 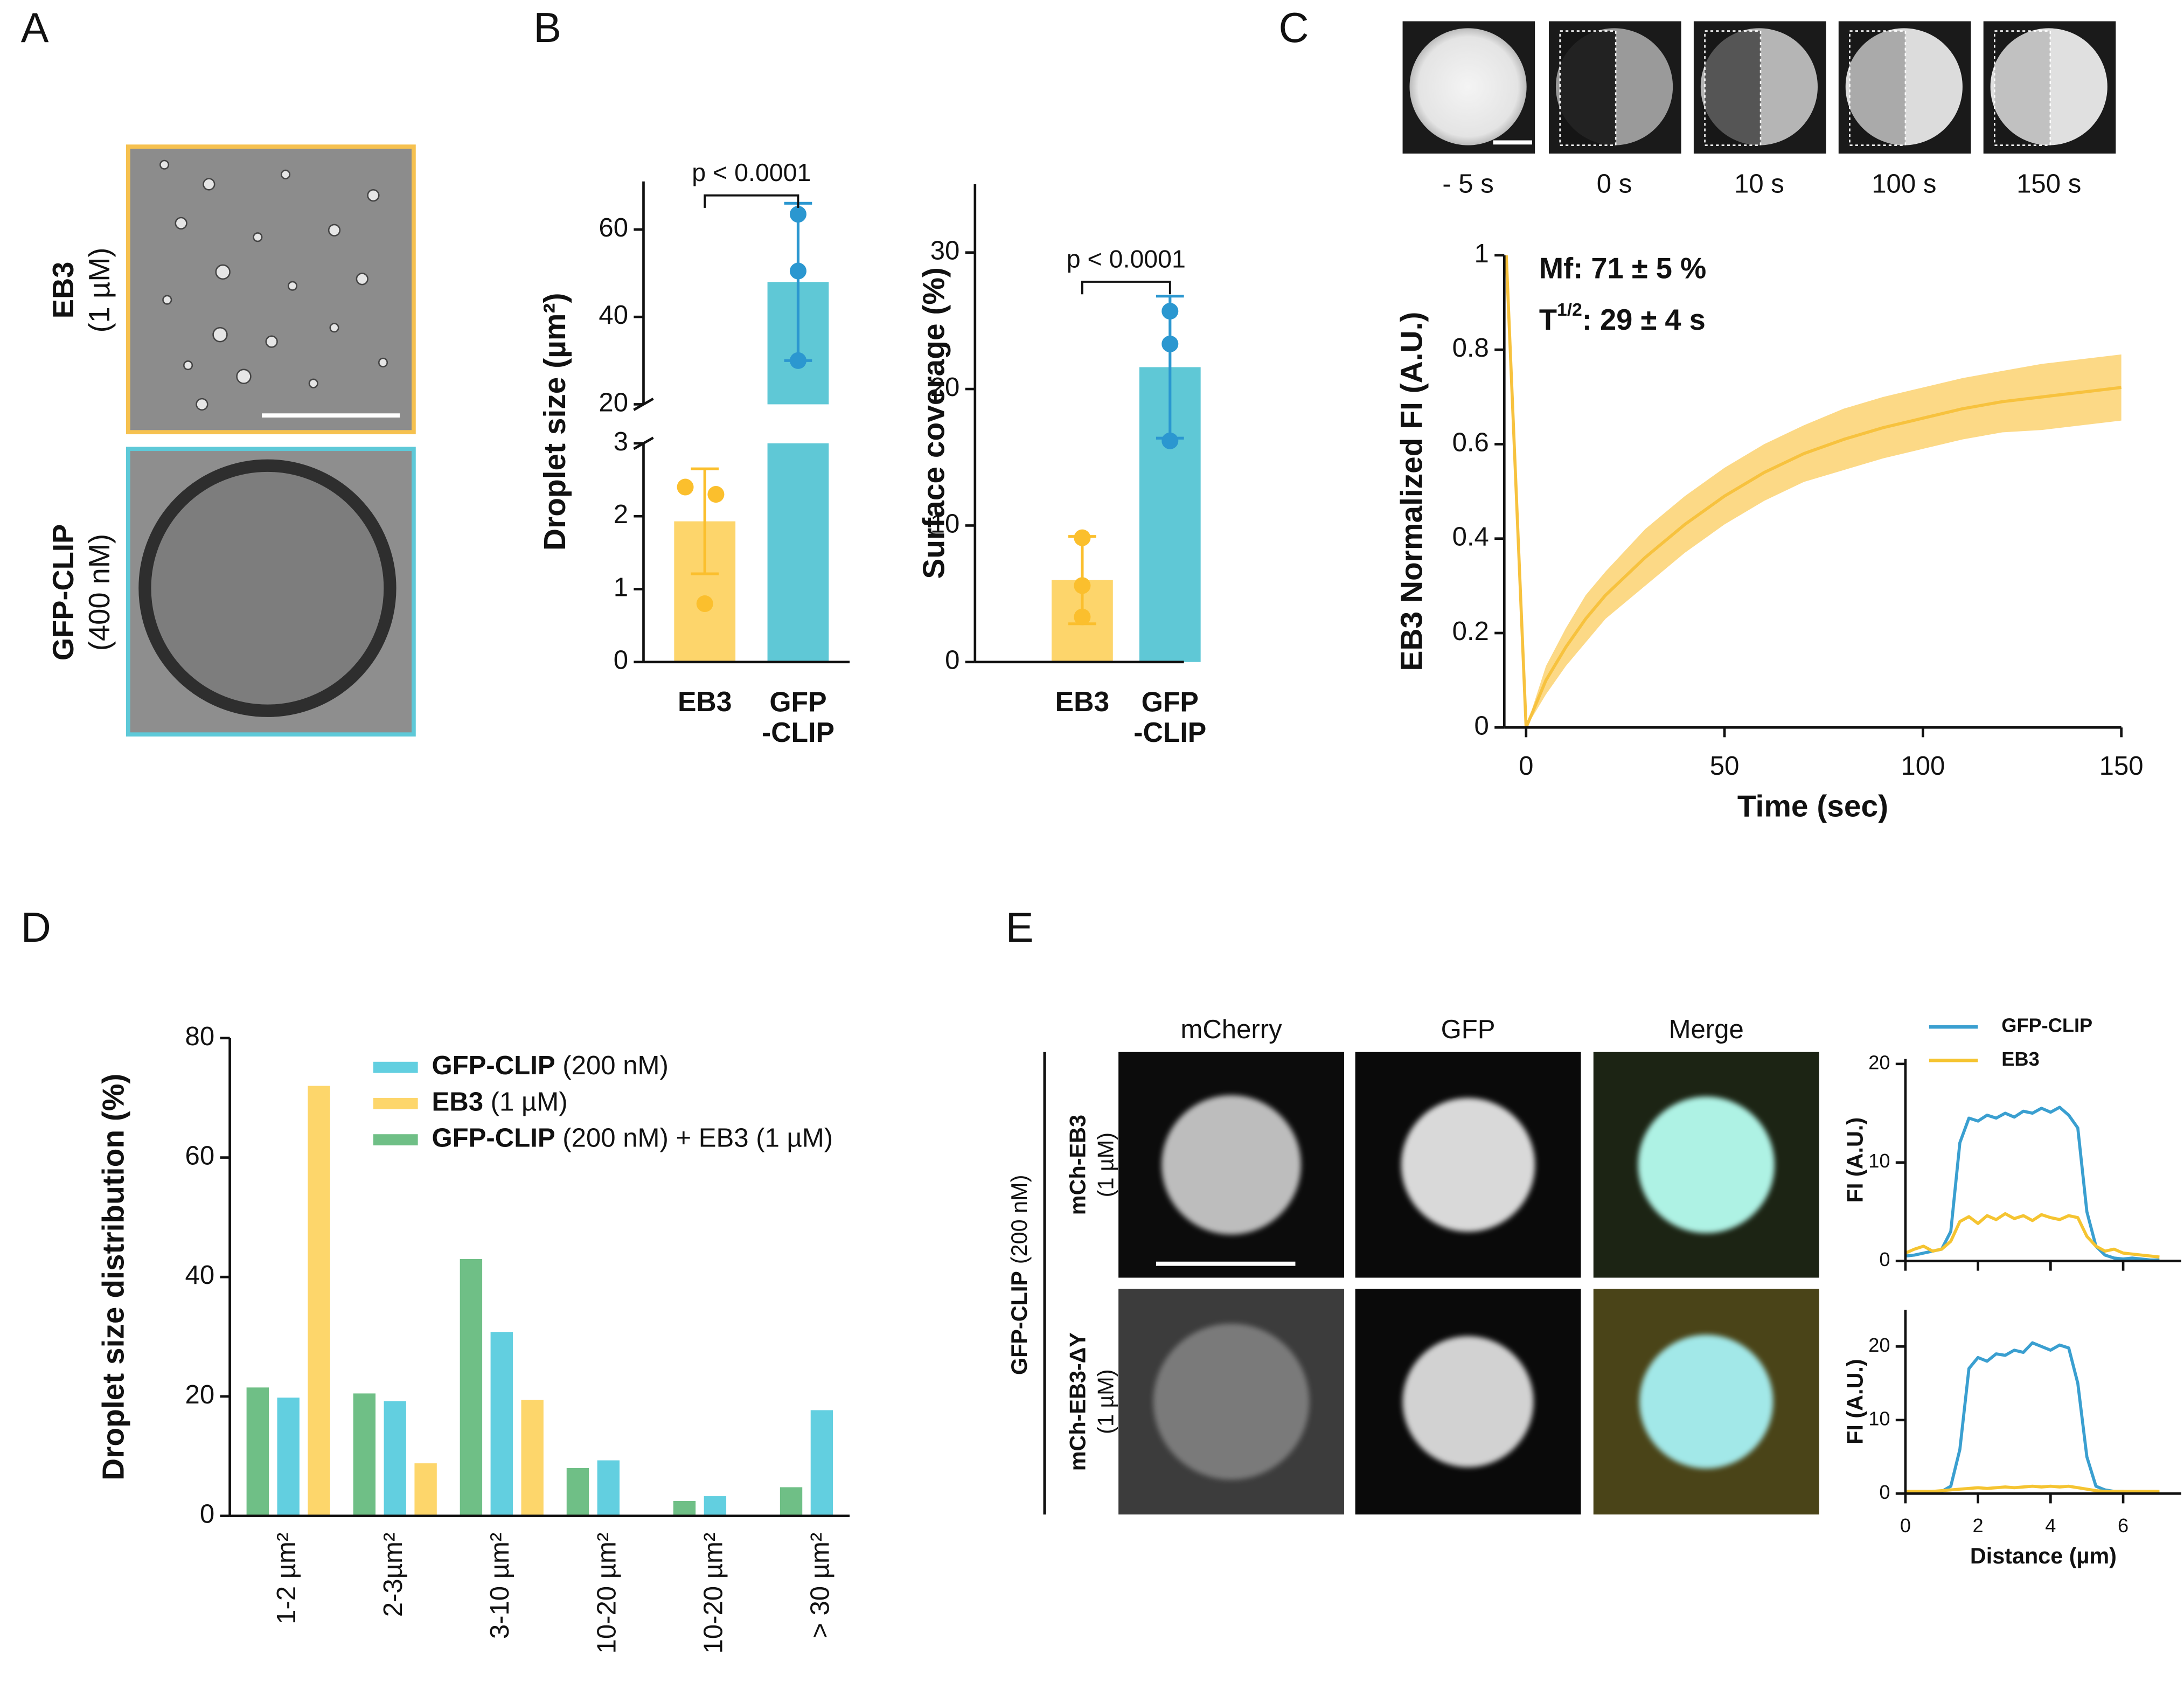 What do you see at coordinates (621, 514) in the screenshot?
I see `y-tick-label: 2` at bounding box center [621, 514].